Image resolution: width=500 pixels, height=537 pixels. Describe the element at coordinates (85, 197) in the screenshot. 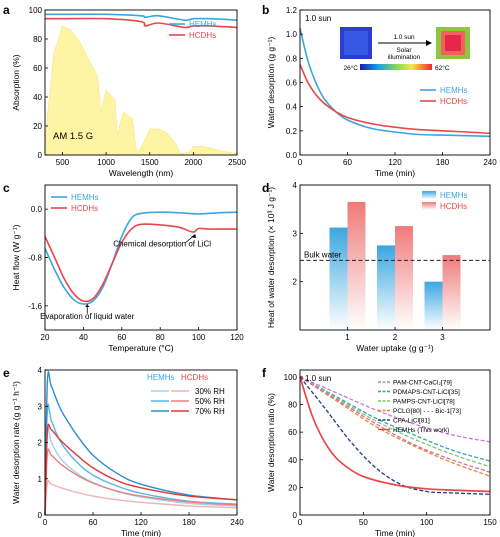

I see `legend-c-hemhs-label: HEMHs` at that location.